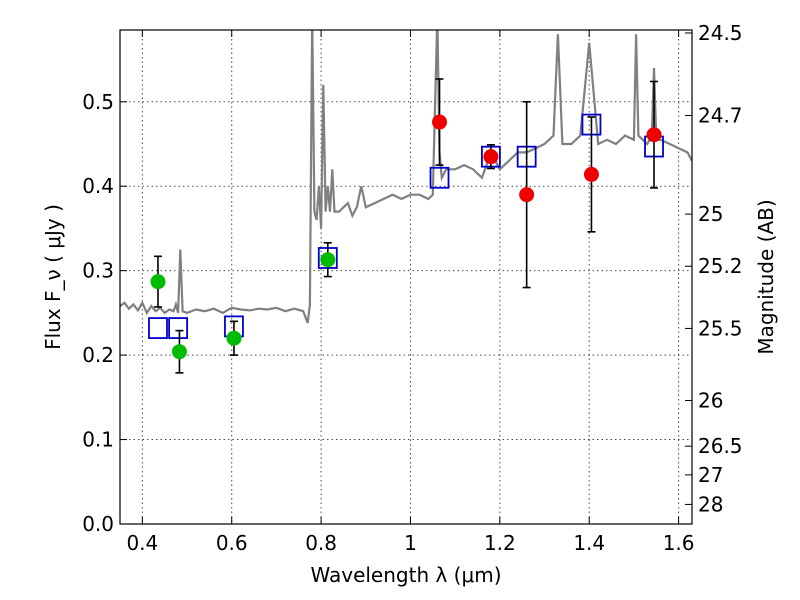  Describe the element at coordinates (720, 266) in the screenshot. I see `mag-tick-label: 25.2` at that location.